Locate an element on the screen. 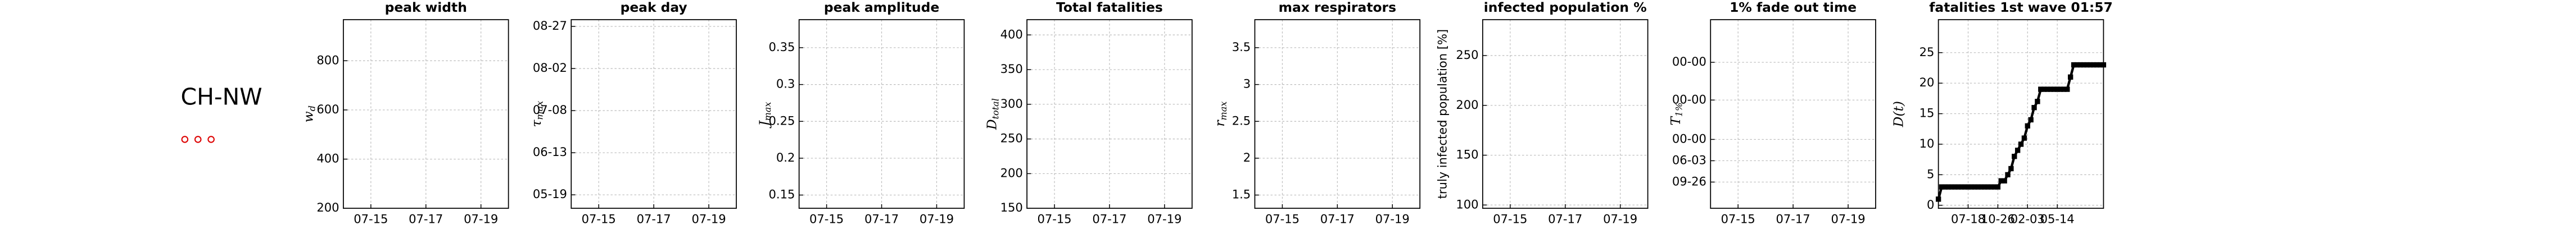 The width and height of the screenshot is (2576, 234). y-tick-label: 2 is located at coordinates (1247, 157).